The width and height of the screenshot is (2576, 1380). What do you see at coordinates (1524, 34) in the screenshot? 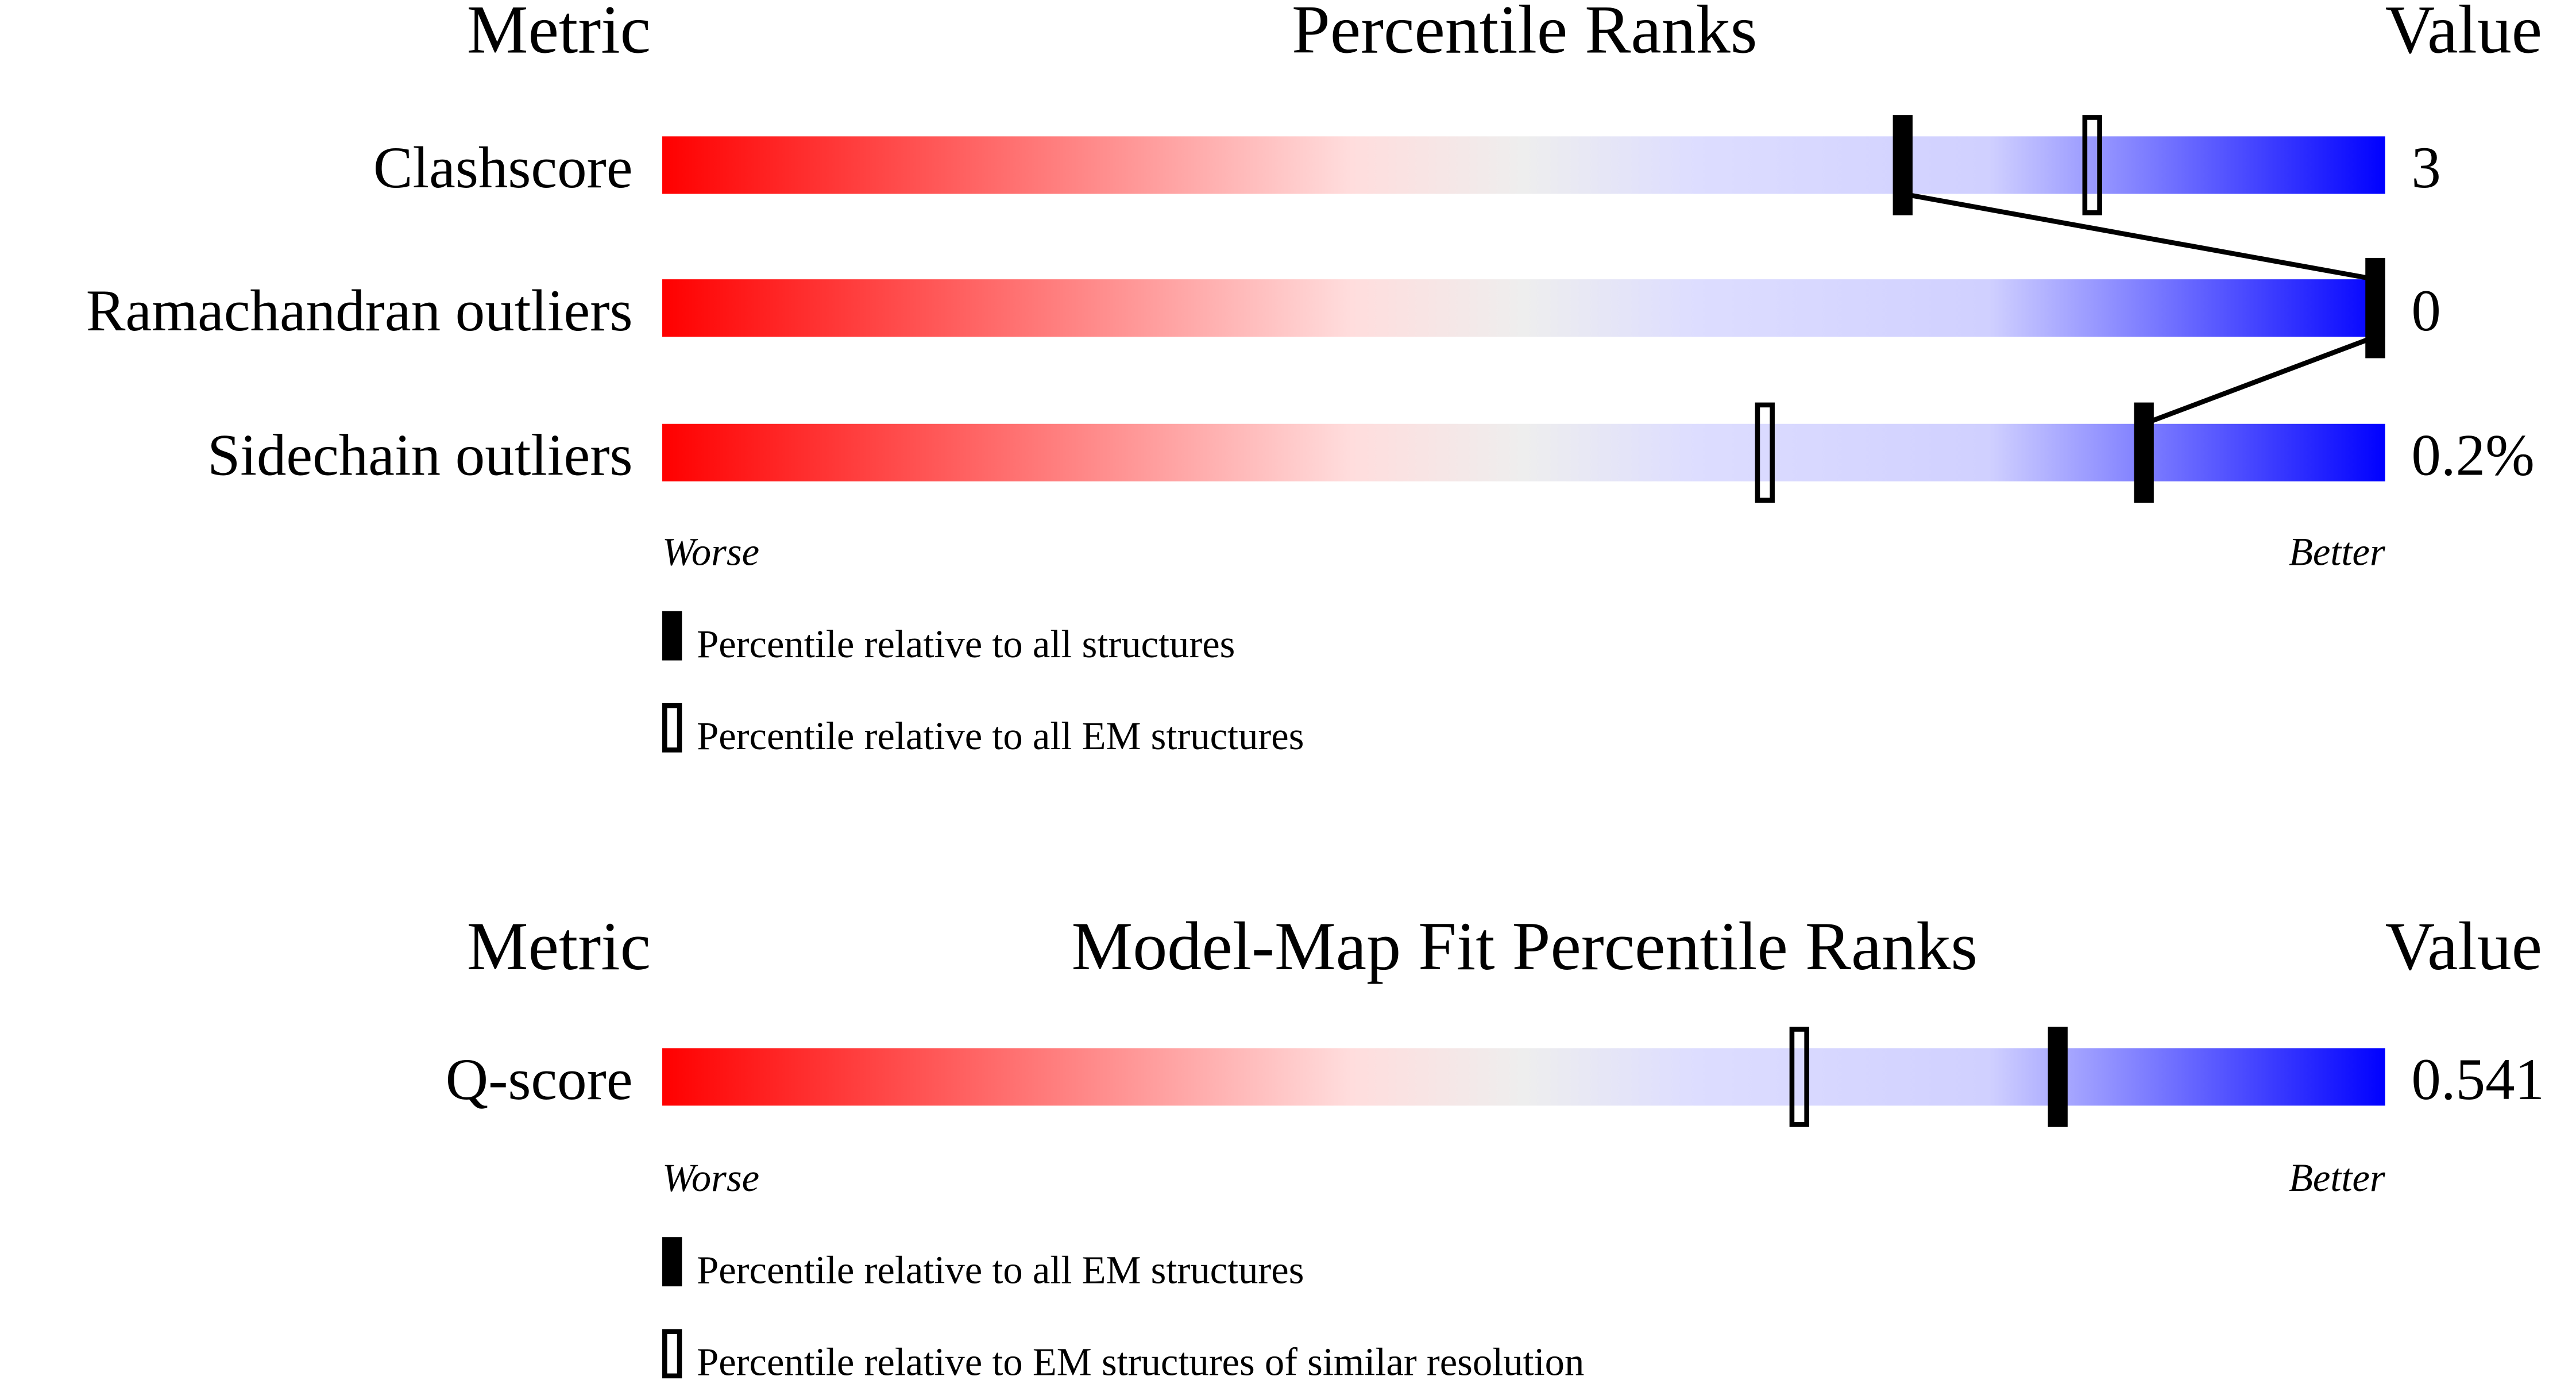
I see `chart-title: Percentile Ranks` at bounding box center [1524, 34].